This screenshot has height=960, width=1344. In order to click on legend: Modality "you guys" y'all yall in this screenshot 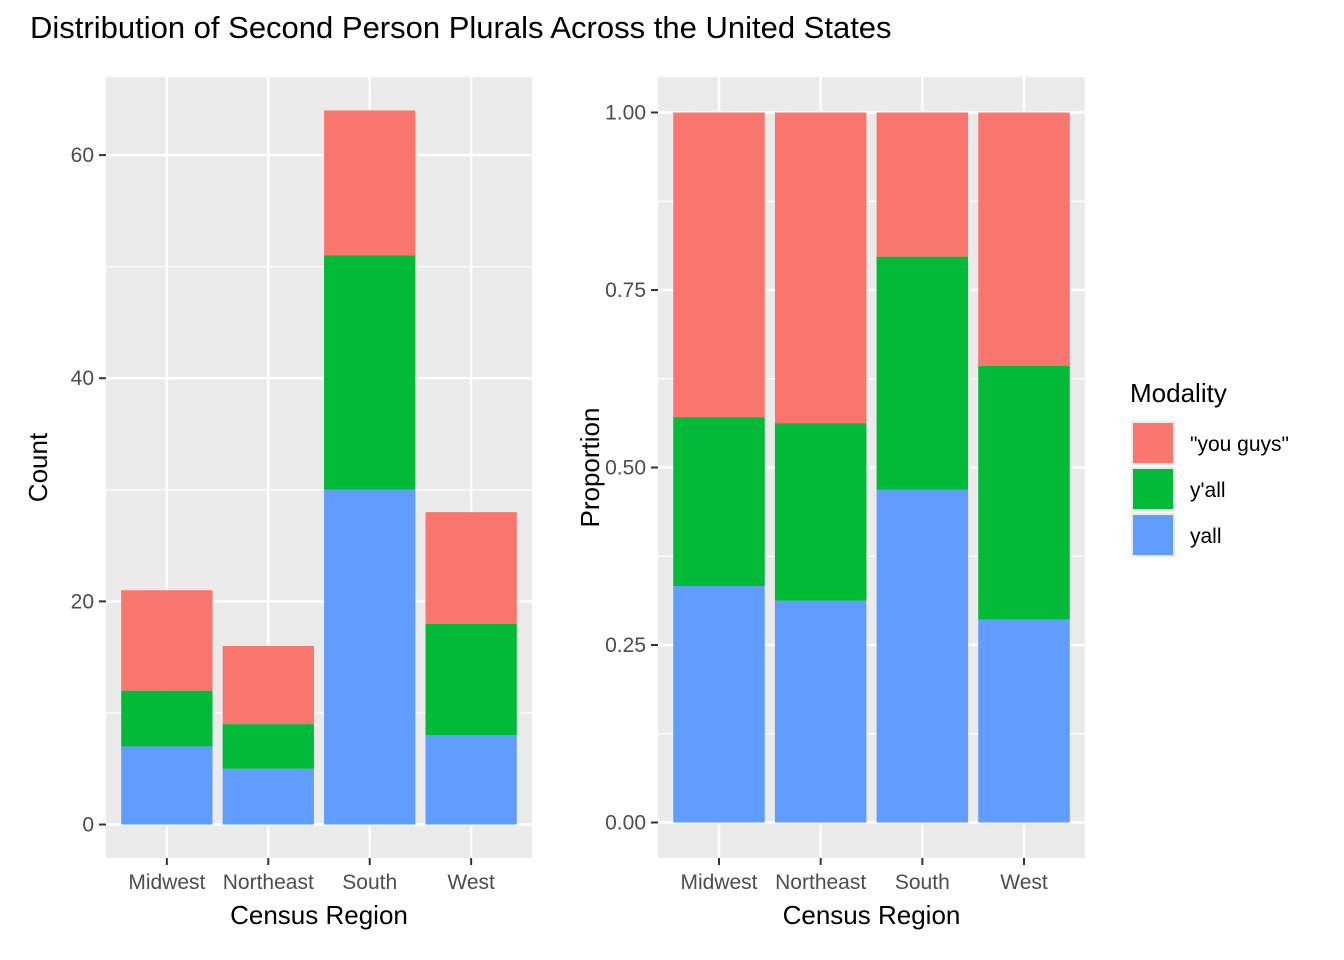, I will do `click(1209, 467)`.